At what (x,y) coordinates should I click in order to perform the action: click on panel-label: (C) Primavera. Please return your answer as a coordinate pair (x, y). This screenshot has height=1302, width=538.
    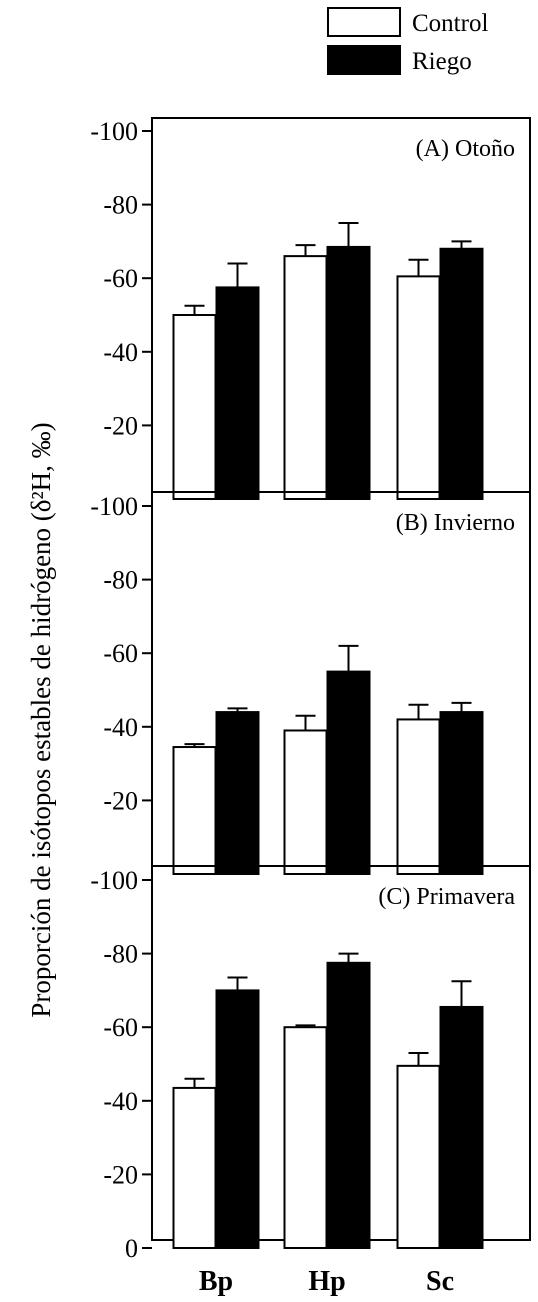
    Looking at the image, I should click on (446, 897).